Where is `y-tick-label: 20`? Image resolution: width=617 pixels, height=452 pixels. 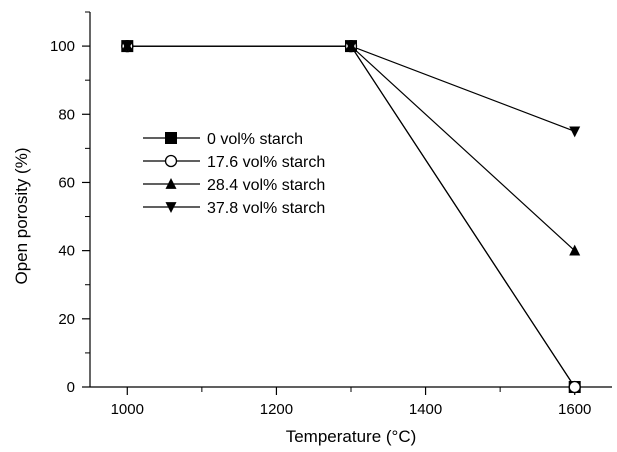
y-tick-label: 20 is located at coordinates (66, 319).